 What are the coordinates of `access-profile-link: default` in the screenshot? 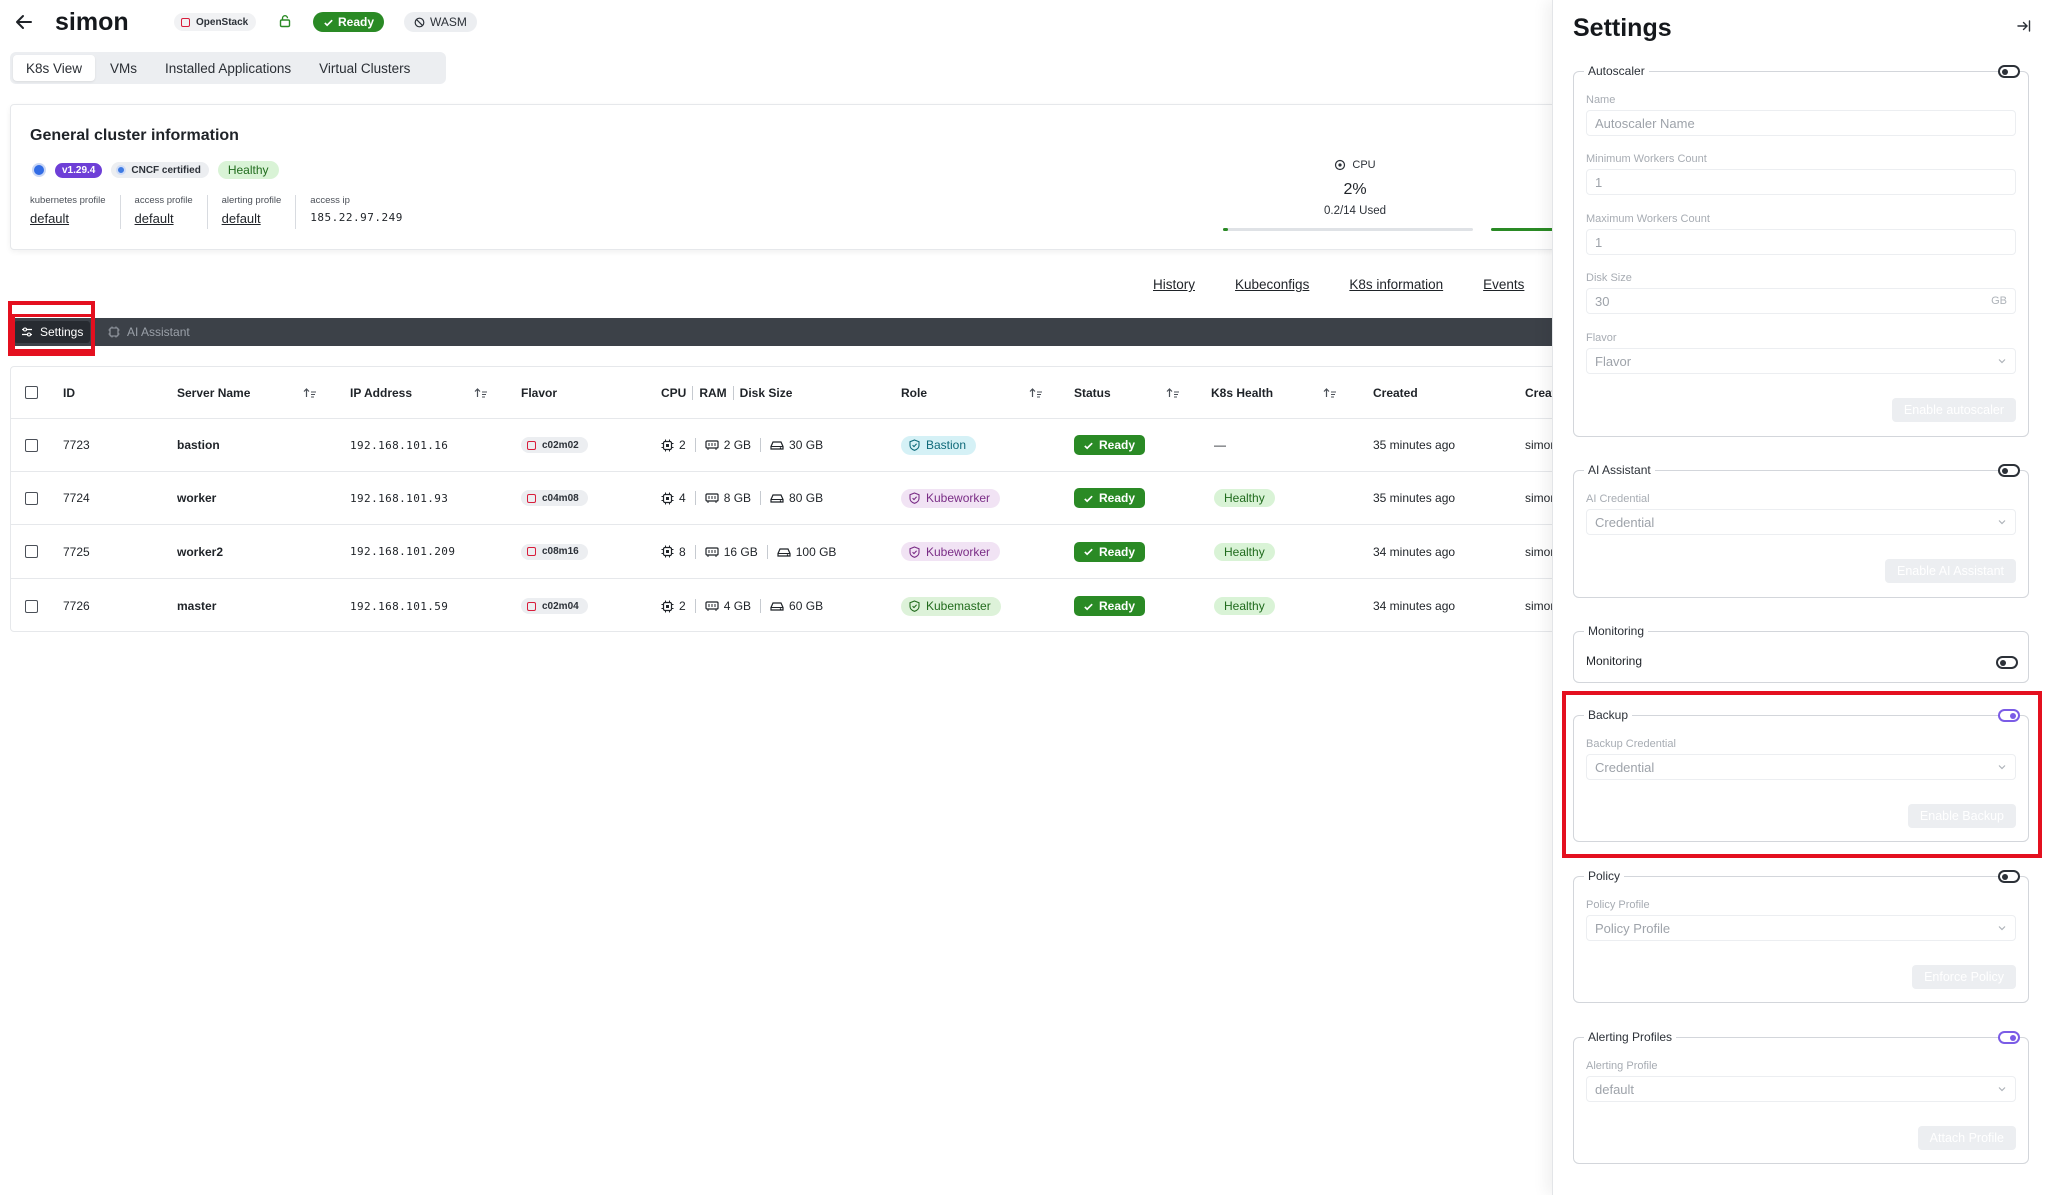 It's located at (154, 218).